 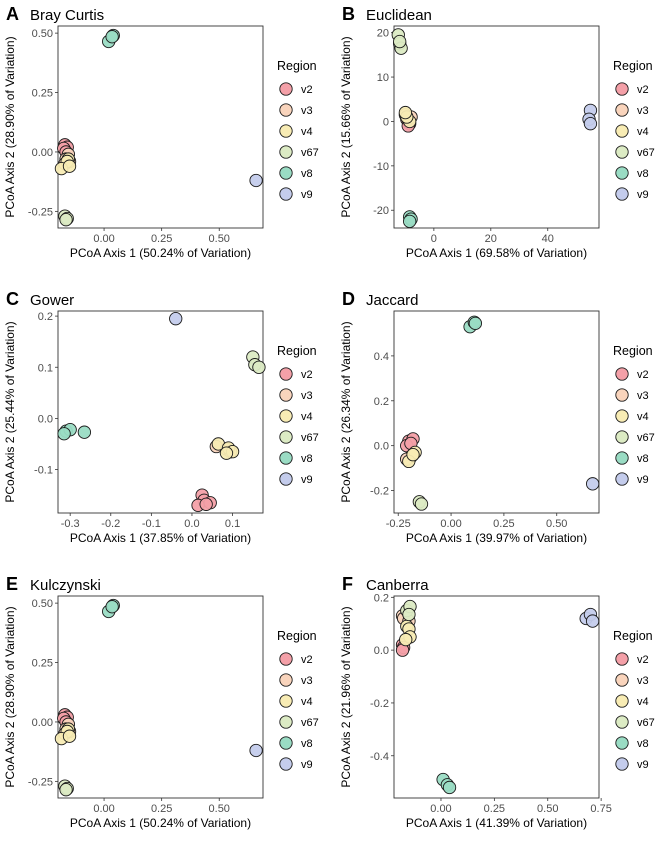 I want to click on y-tick-label: -0.25, so click(x=40, y=212).